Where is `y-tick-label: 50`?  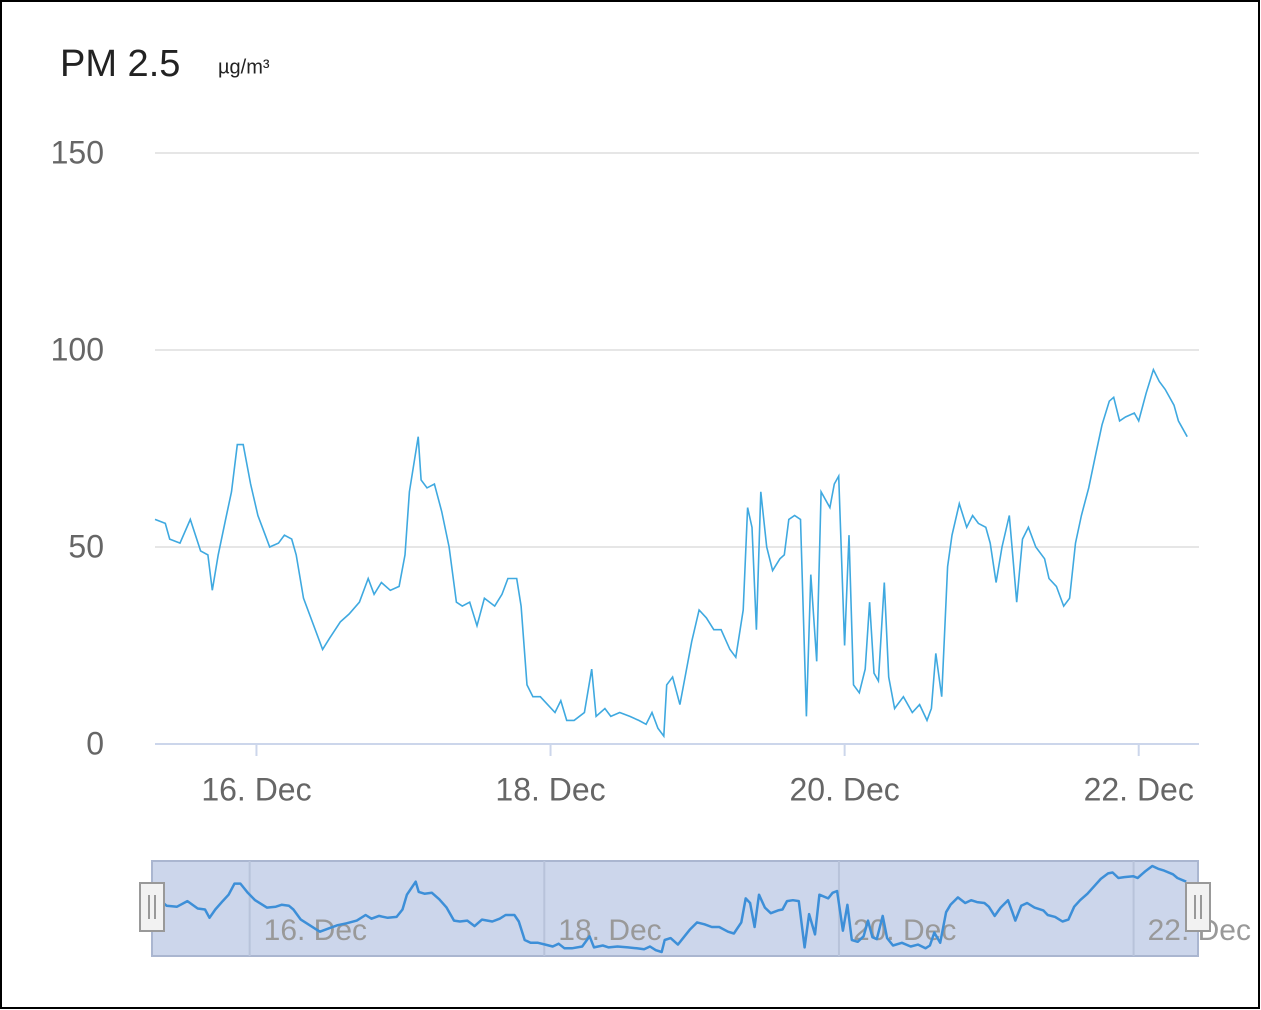 y-tick-label: 50 is located at coordinates (86, 546).